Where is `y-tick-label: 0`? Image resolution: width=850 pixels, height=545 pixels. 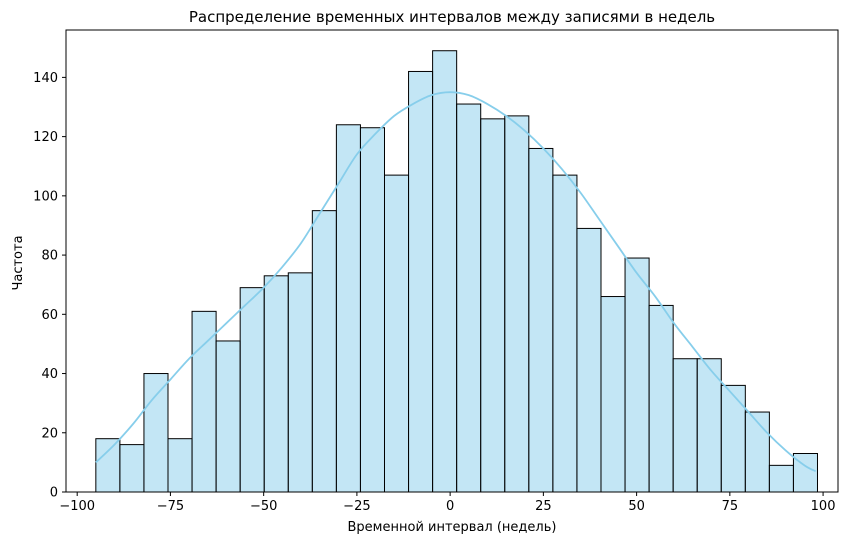 y-tick-label: 0 is located at coordinates (54, 493).